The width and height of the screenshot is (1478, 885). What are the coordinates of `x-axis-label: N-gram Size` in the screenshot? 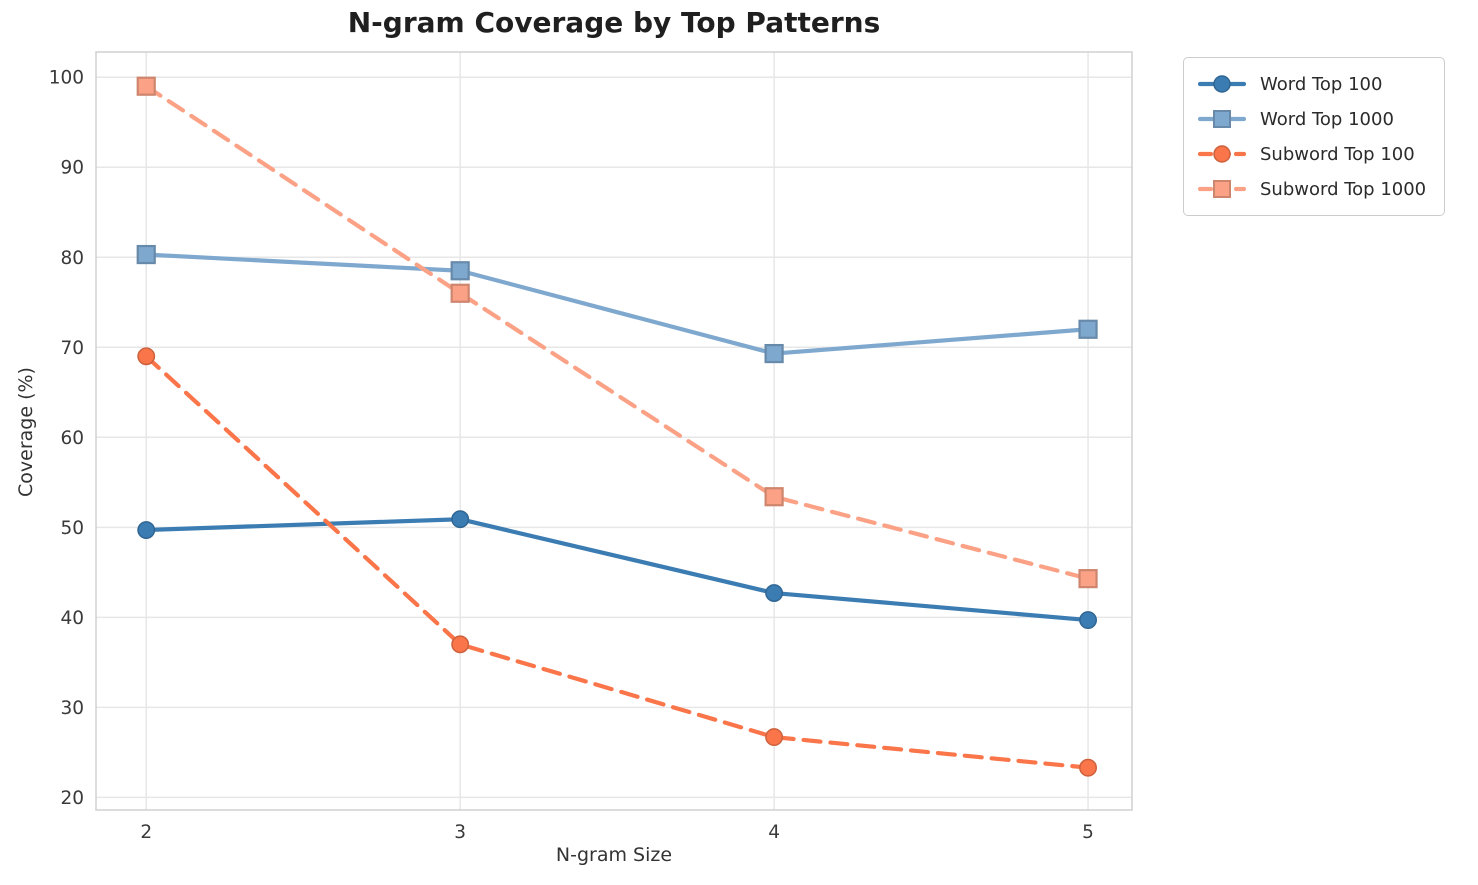 It's located at (614, 855).